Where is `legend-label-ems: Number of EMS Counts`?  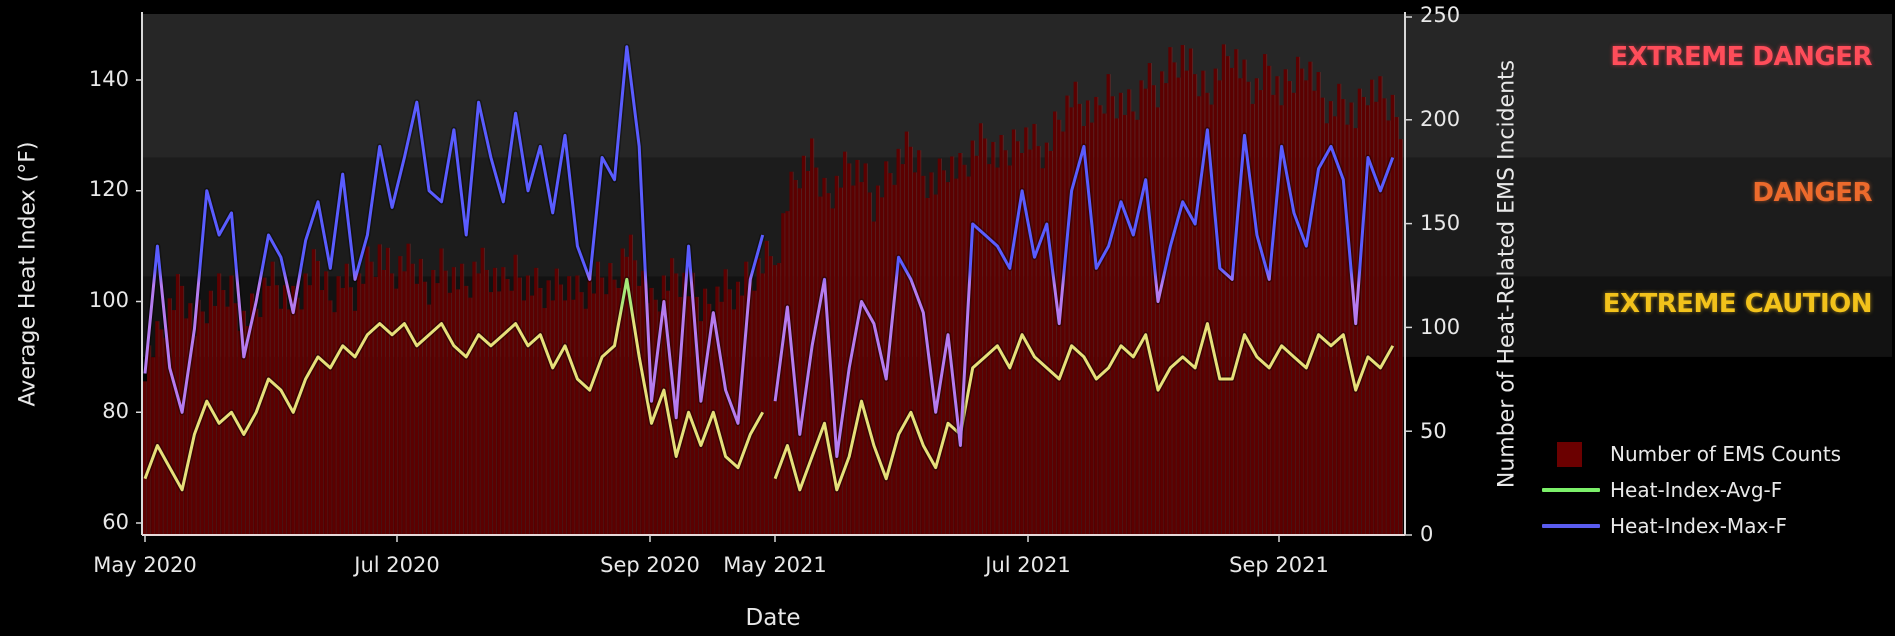
legend-label-ems: Number of EMS Counts is located at coordinates (1726, 454).